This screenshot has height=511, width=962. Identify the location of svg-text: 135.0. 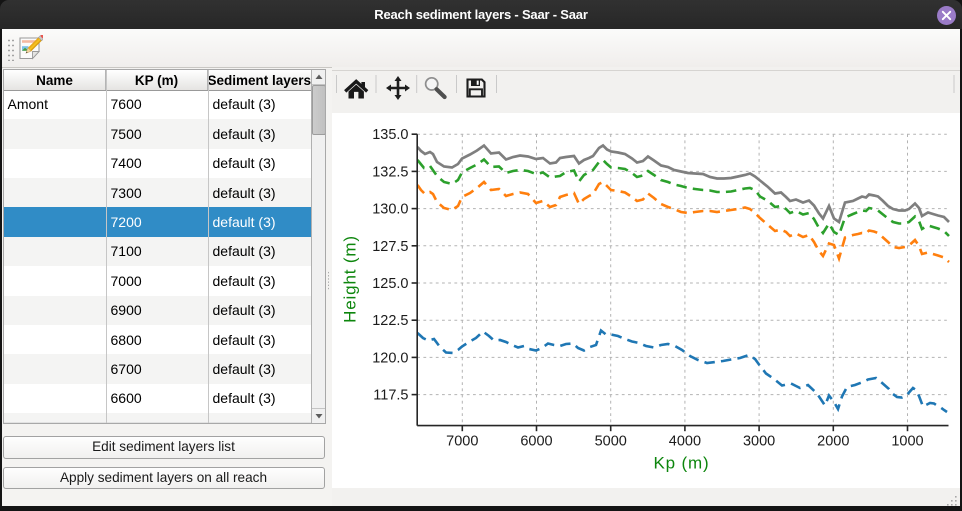
(390, 135).